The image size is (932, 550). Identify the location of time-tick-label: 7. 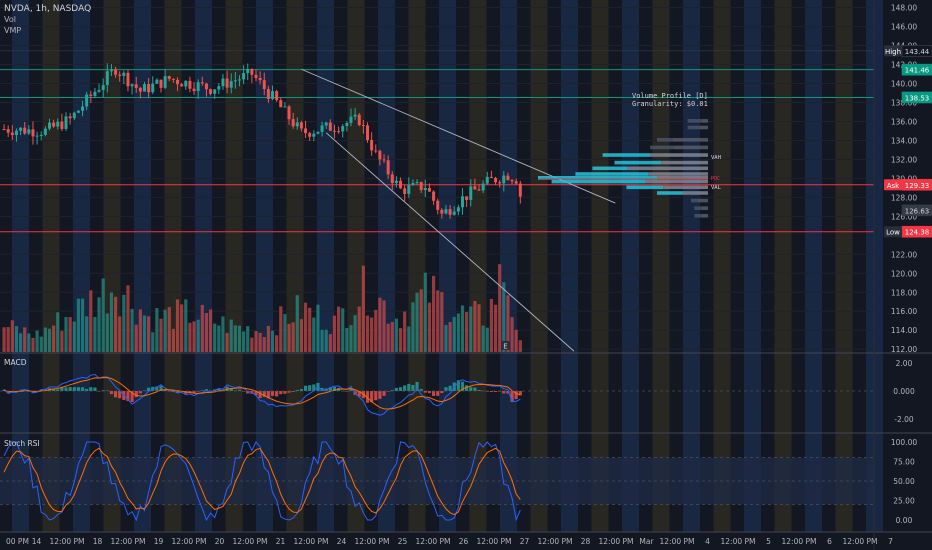
(890, 541).